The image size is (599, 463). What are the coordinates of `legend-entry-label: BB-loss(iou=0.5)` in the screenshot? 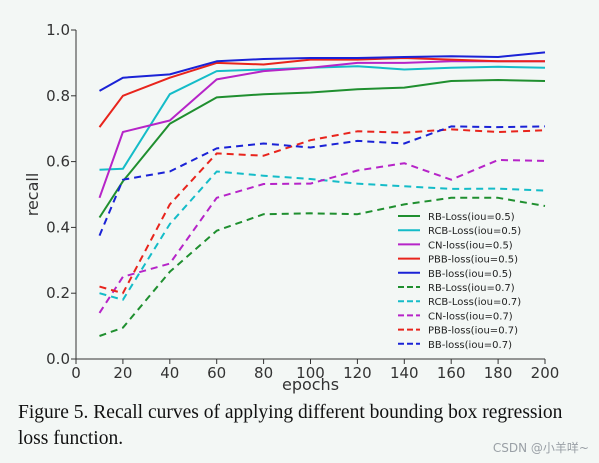 It's located at (470, 274).